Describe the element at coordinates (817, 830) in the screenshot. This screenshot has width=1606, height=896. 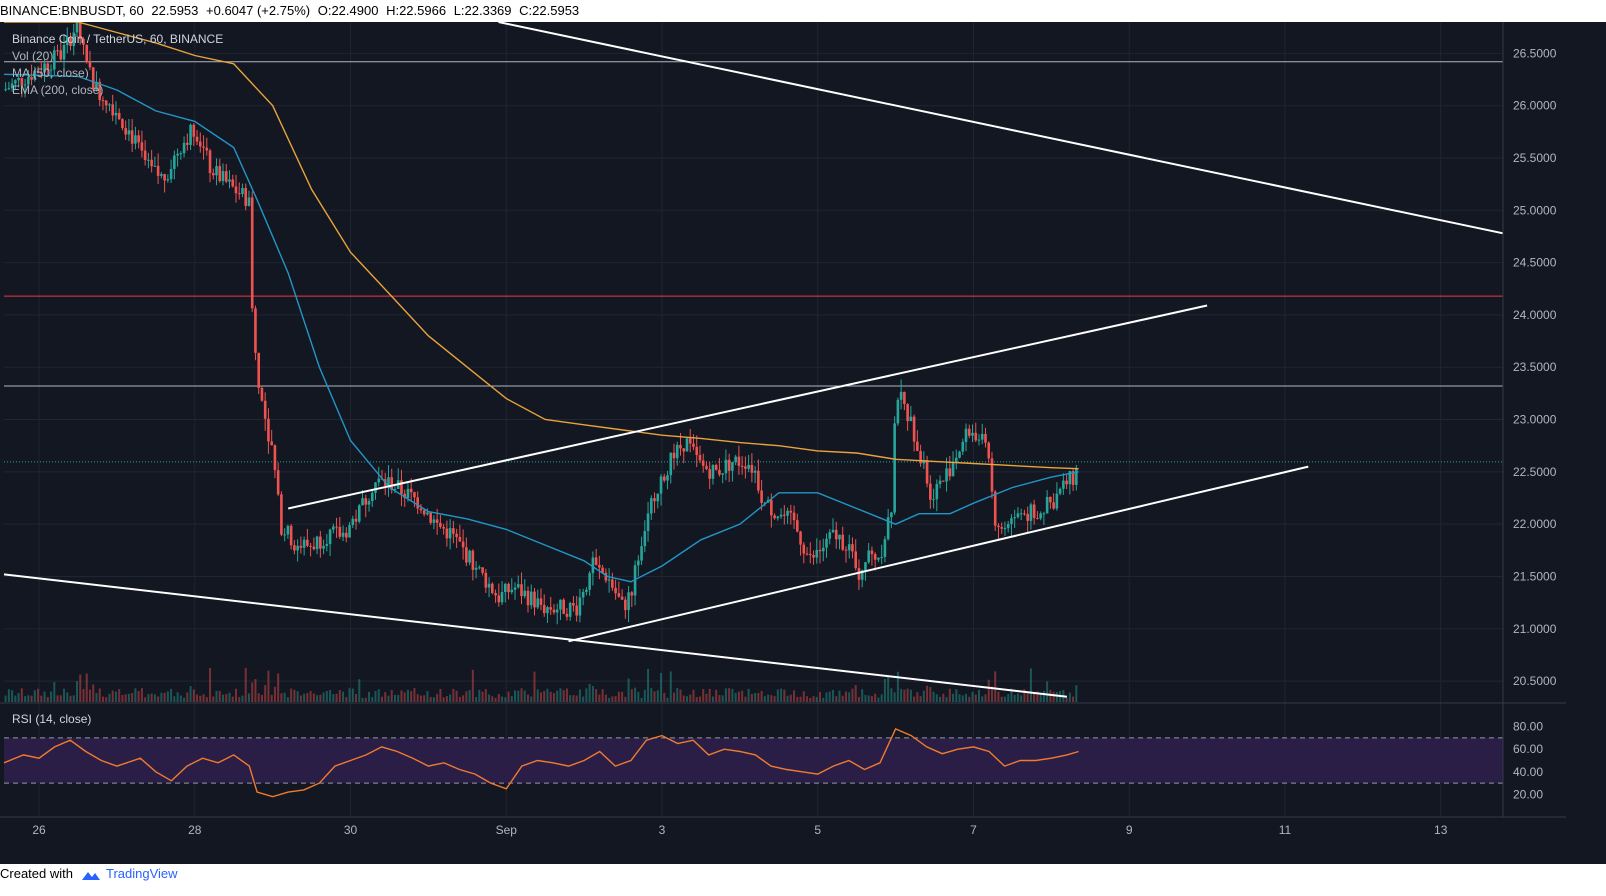
I see `time-tick-label: 5` at that location.